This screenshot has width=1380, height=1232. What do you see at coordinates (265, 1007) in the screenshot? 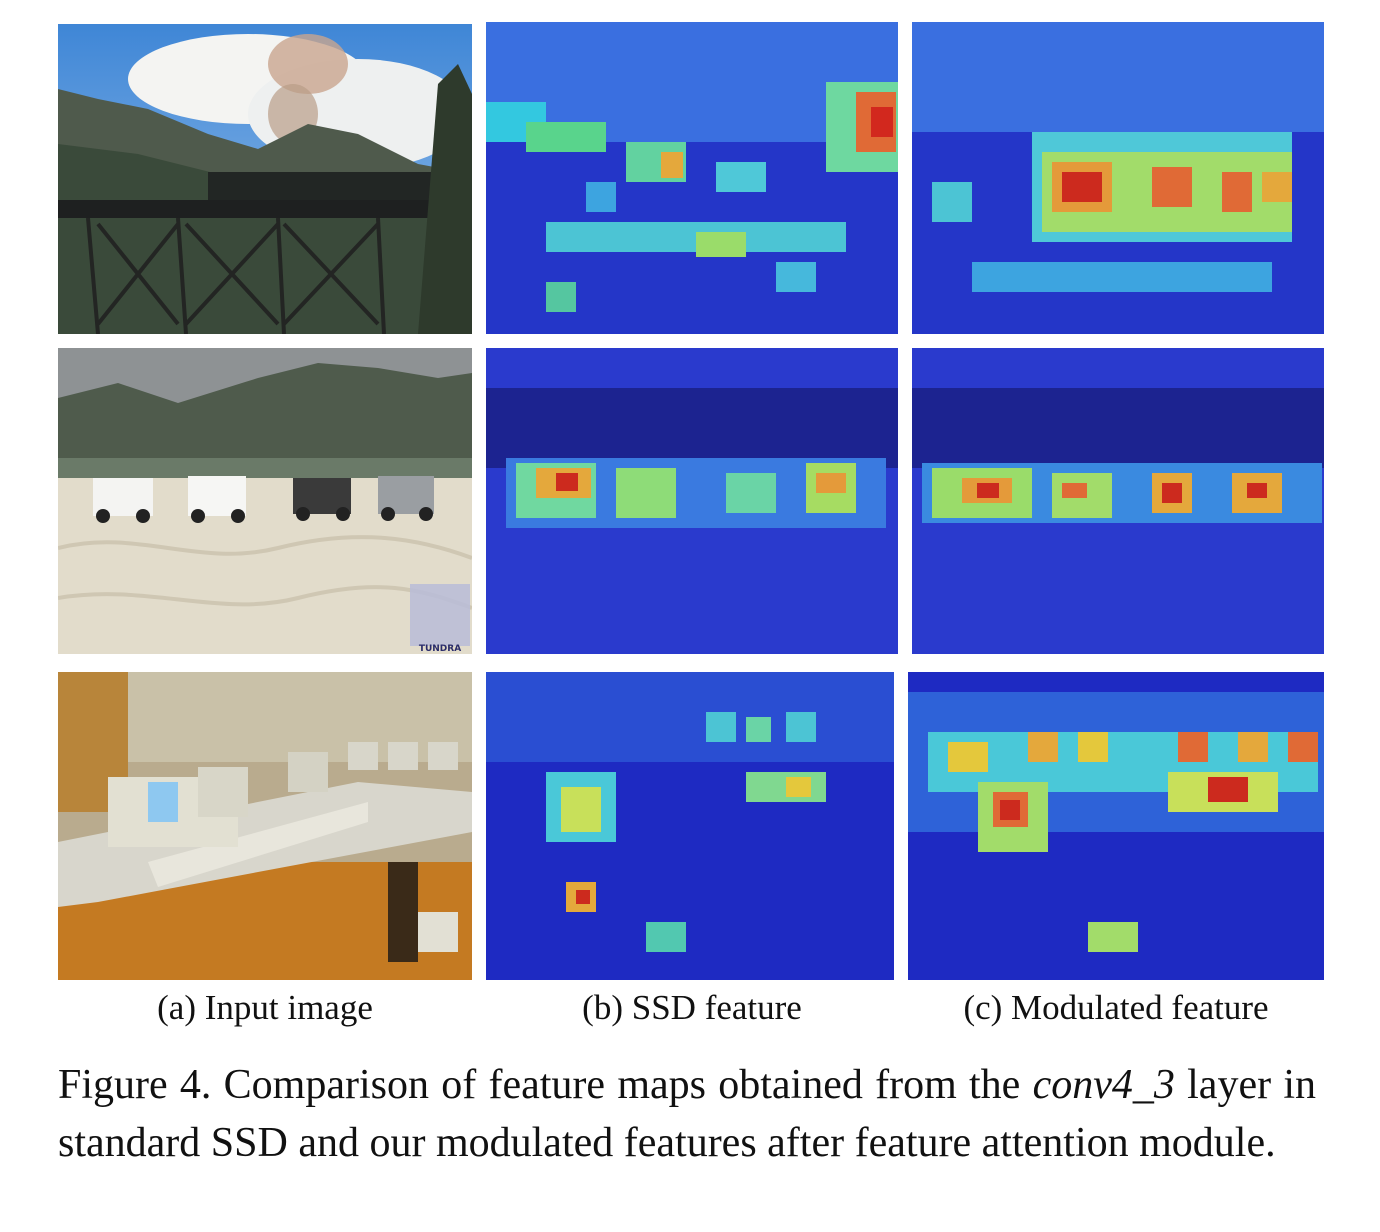
I see `column-label-input-image: (a) Input image` at bounding box center [265, 1007].